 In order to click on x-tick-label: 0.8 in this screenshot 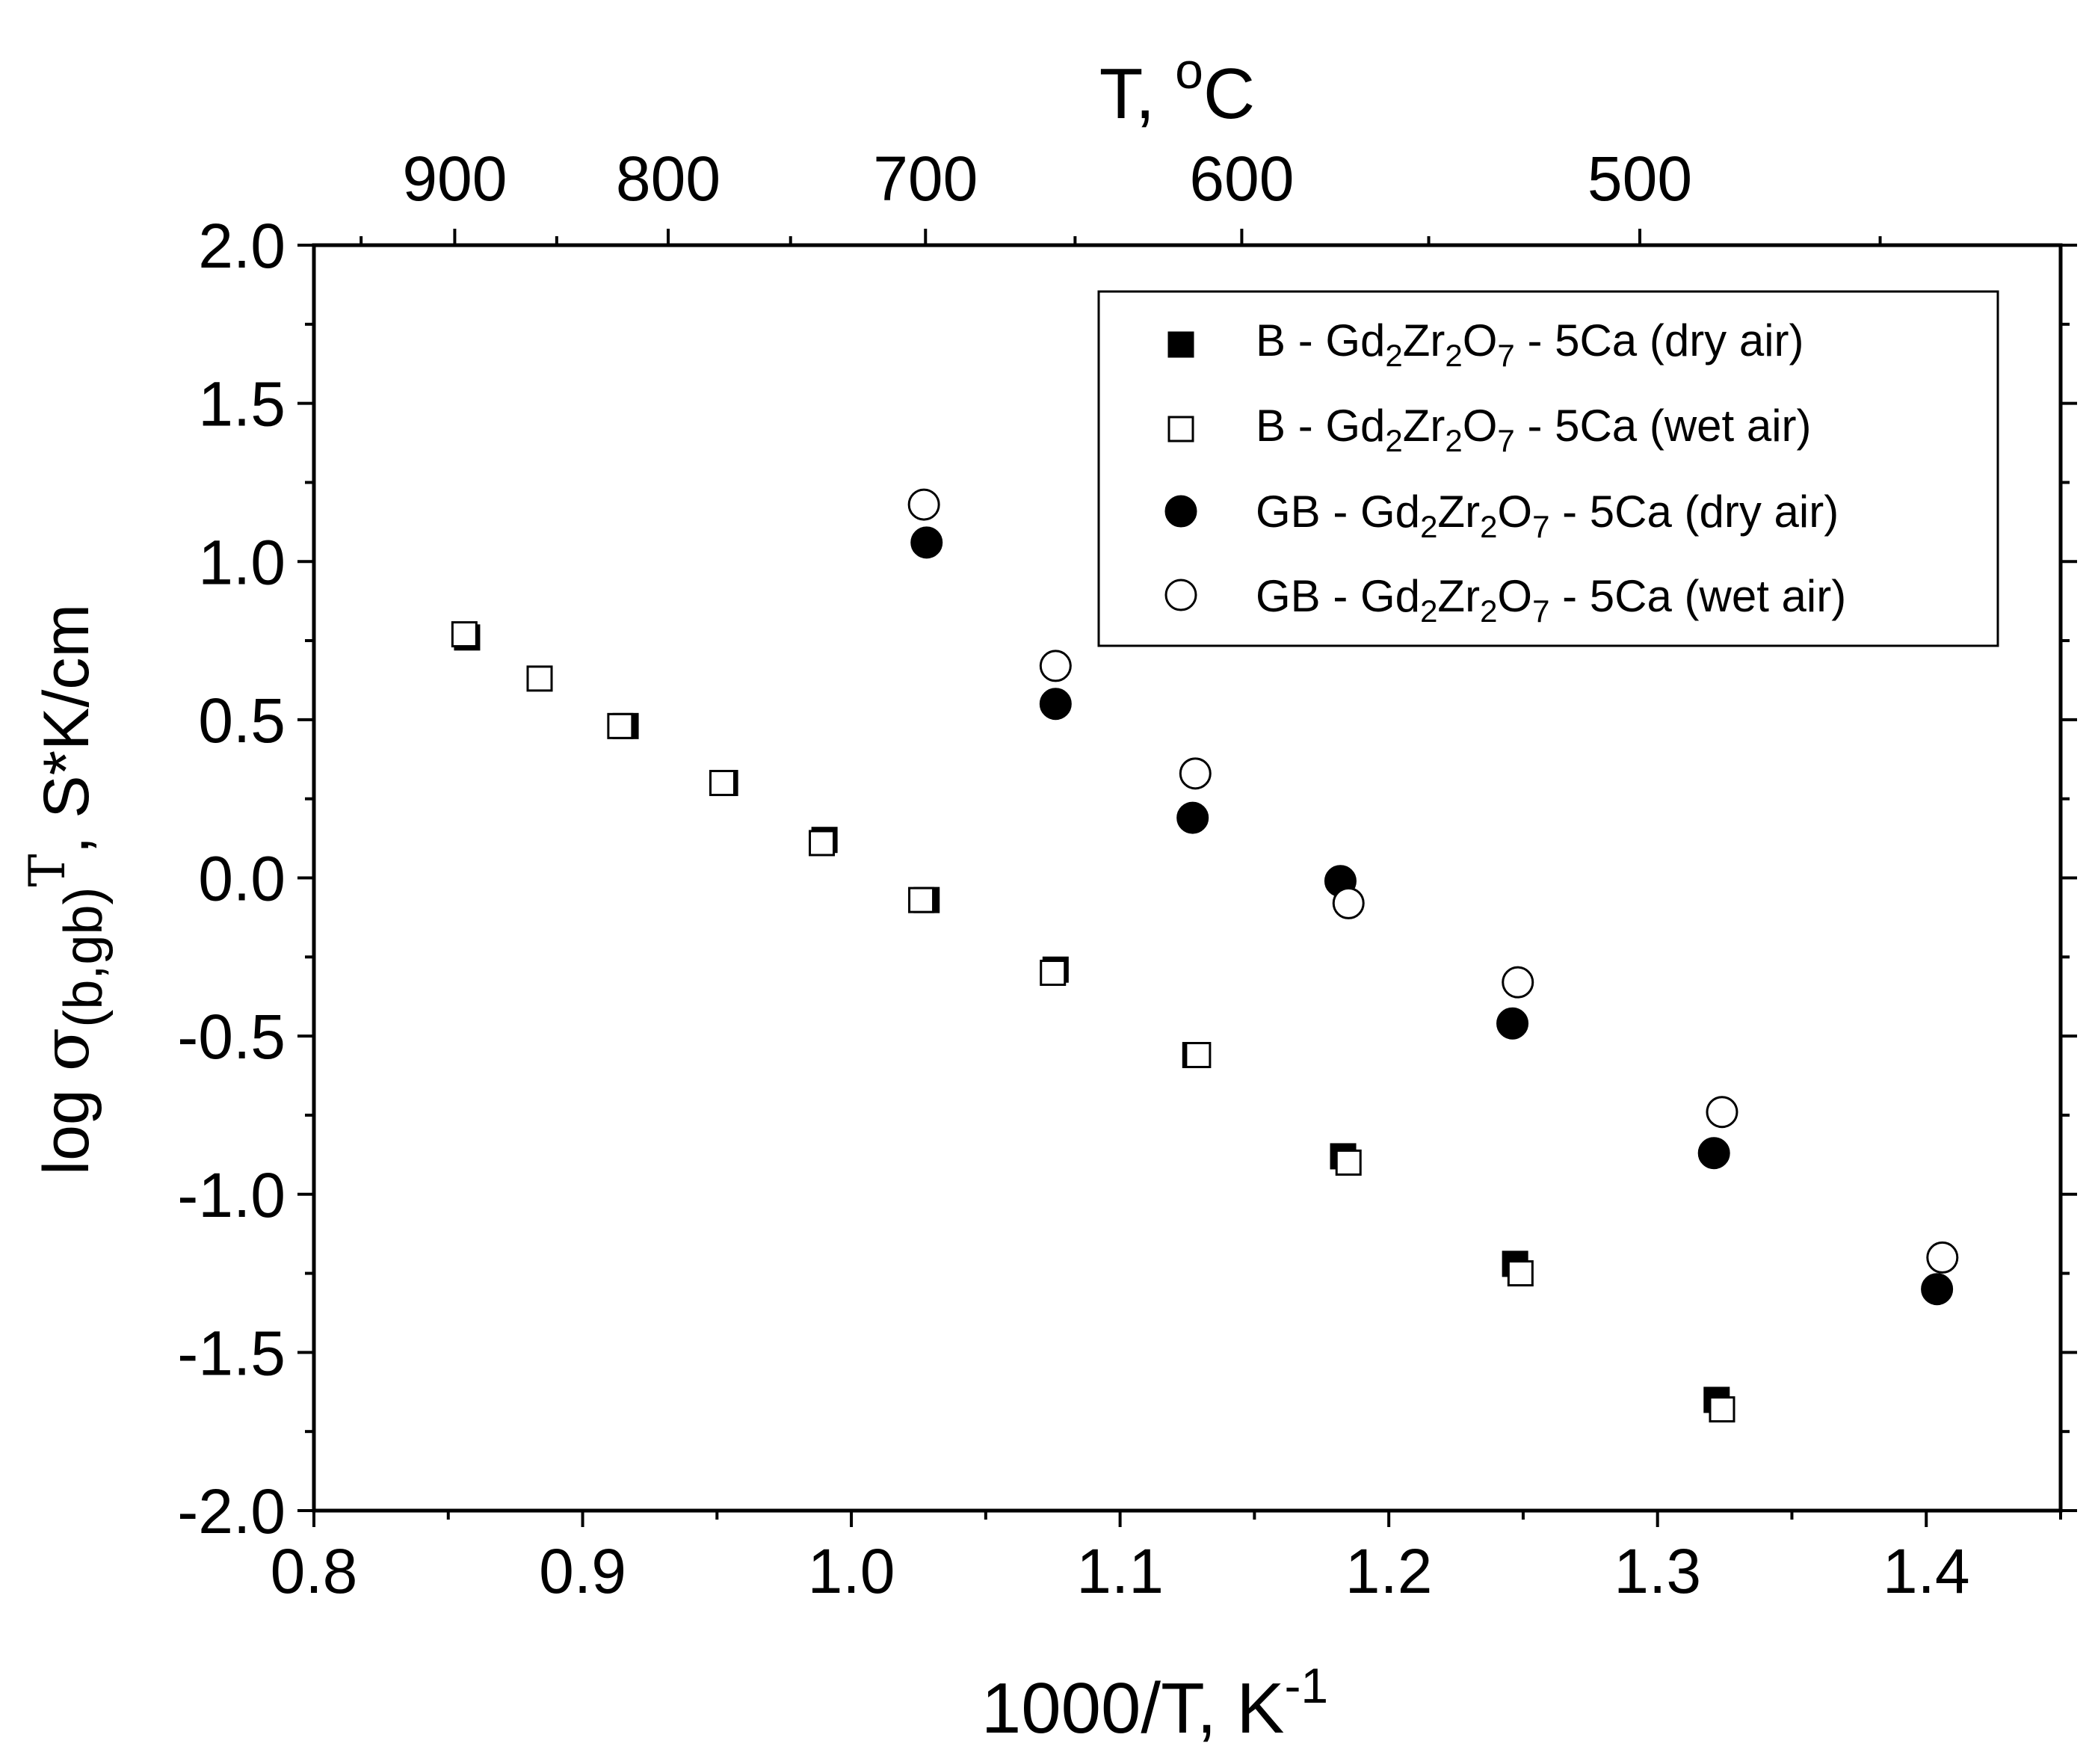, I will do `click(314, 1571)`.